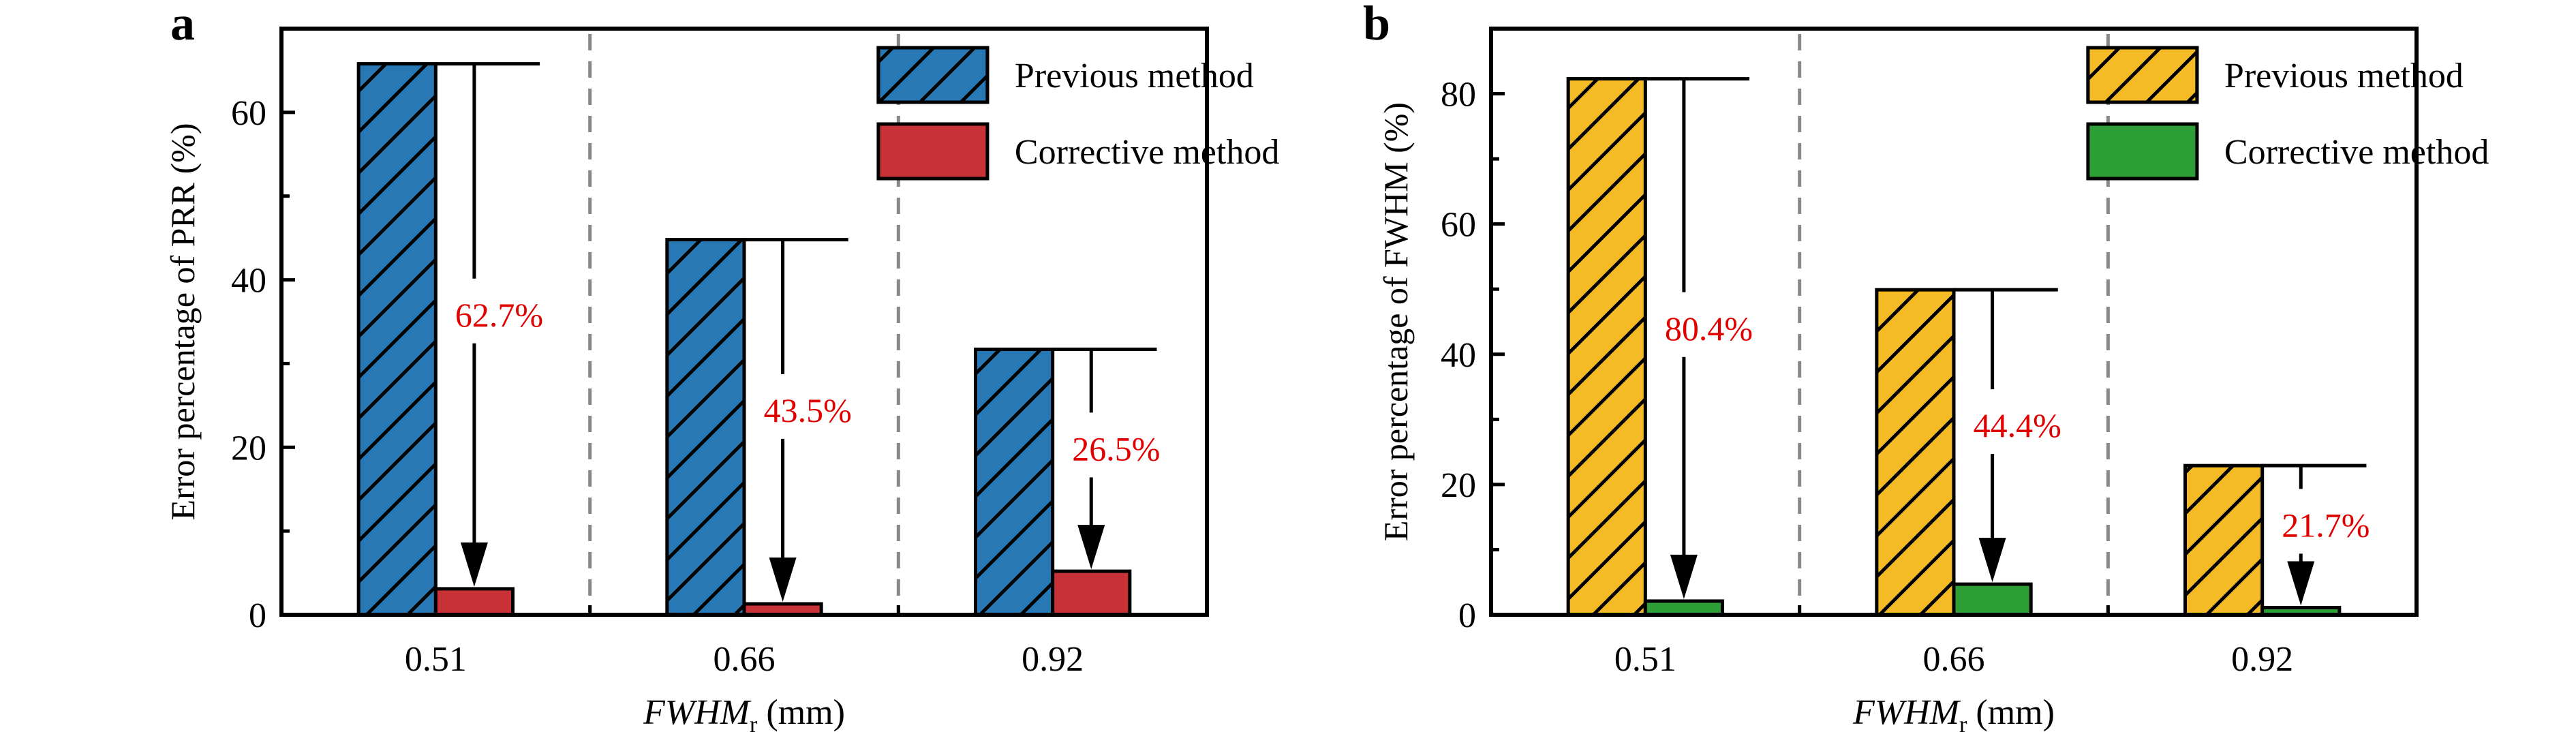 The image size is (2576, 732). Describe the element at coordinates (499, 315) in the screenshot. I see `reduction-label: 62.7%` at that location.